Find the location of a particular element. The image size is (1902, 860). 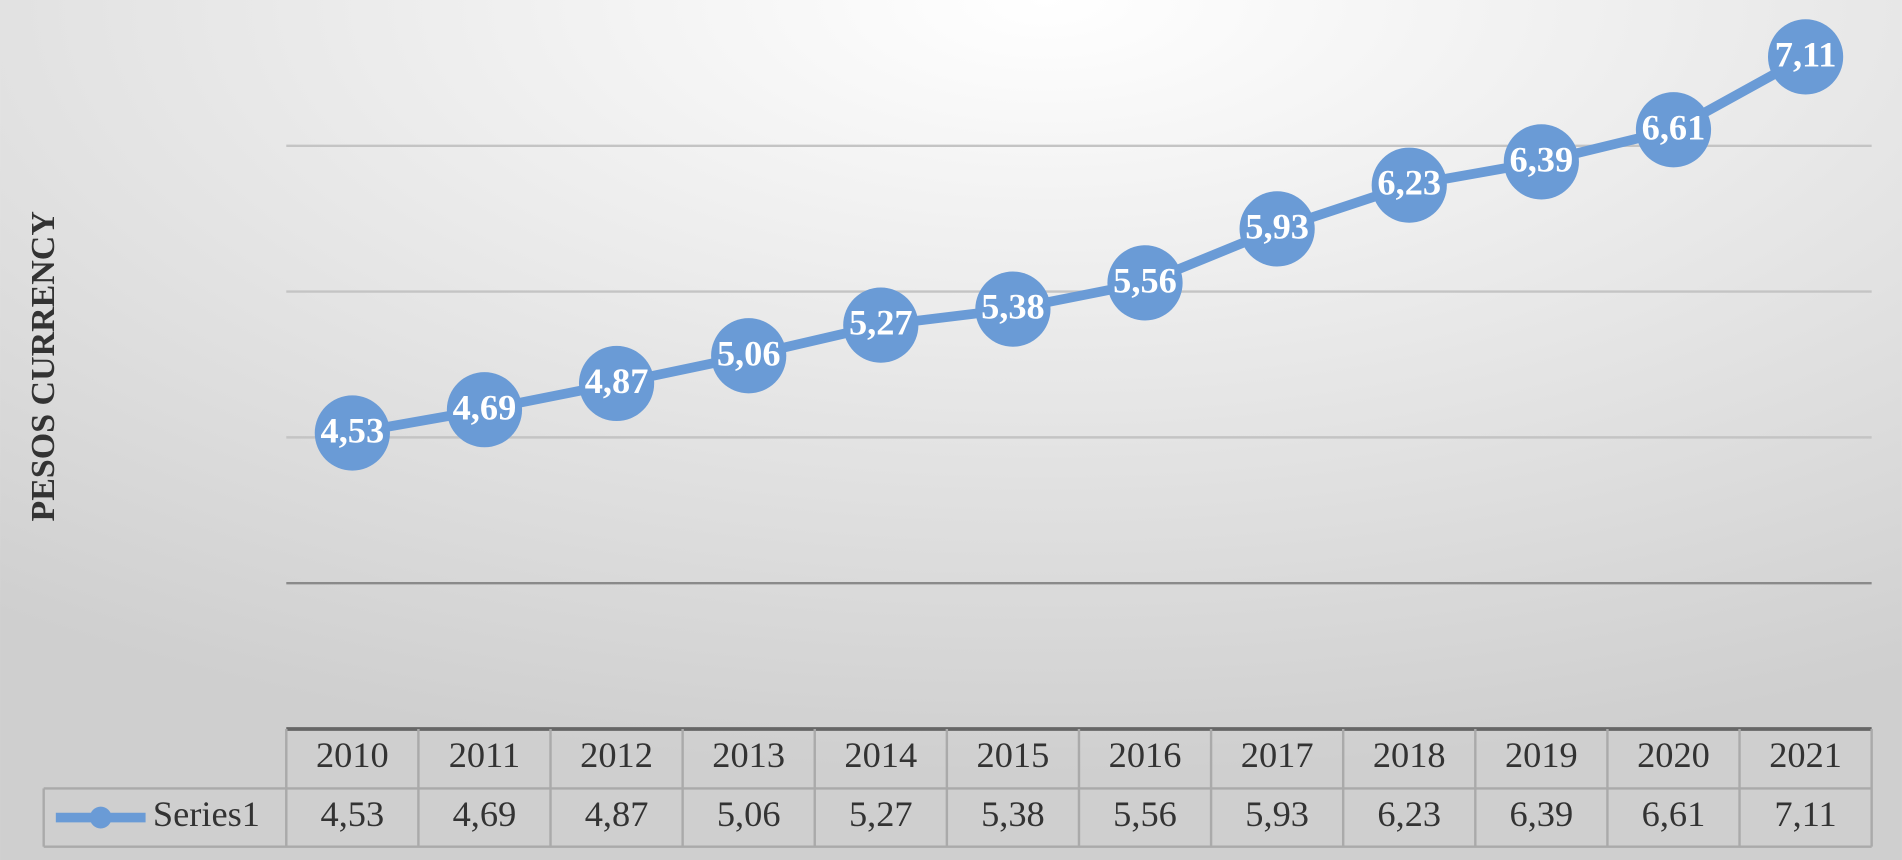

x-tick-label: 2019 is located at coordinates (1541, 755).